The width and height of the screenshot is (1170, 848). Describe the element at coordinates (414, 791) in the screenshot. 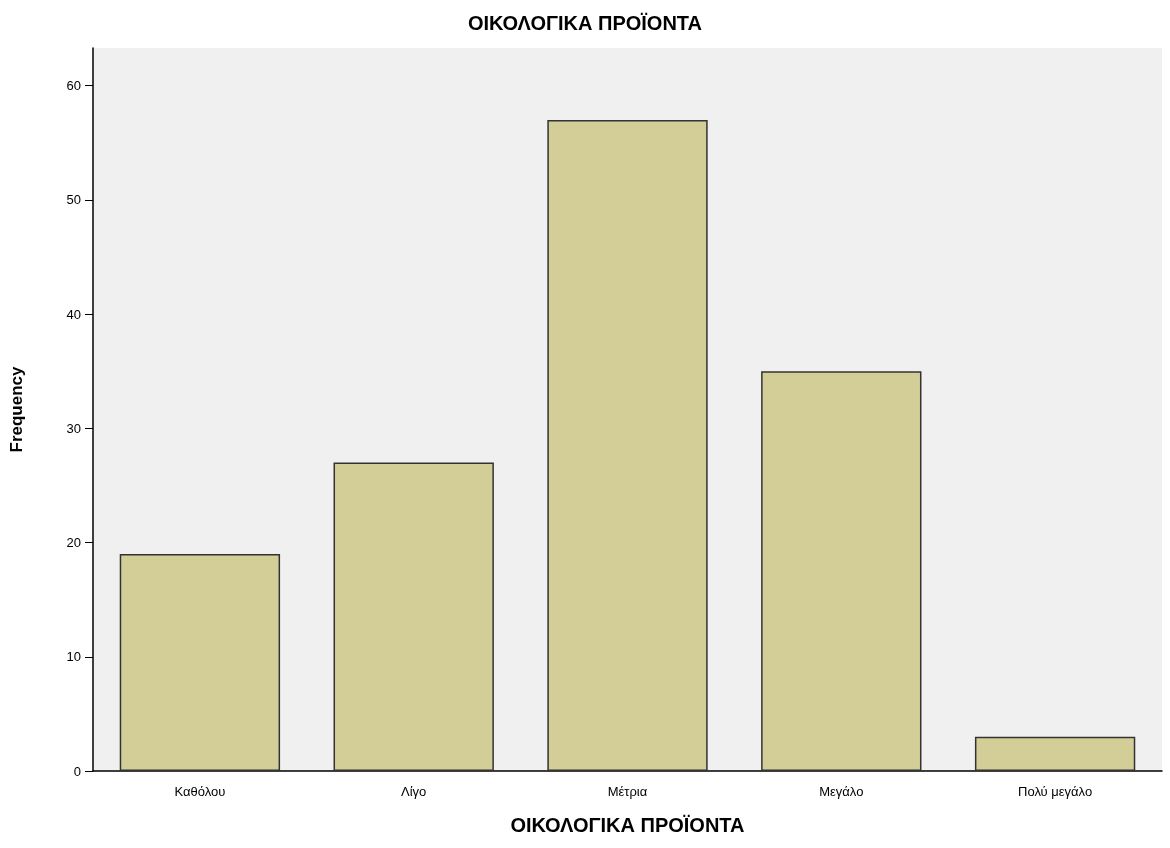

I see `x-tick-label: Λίγο` at that location.